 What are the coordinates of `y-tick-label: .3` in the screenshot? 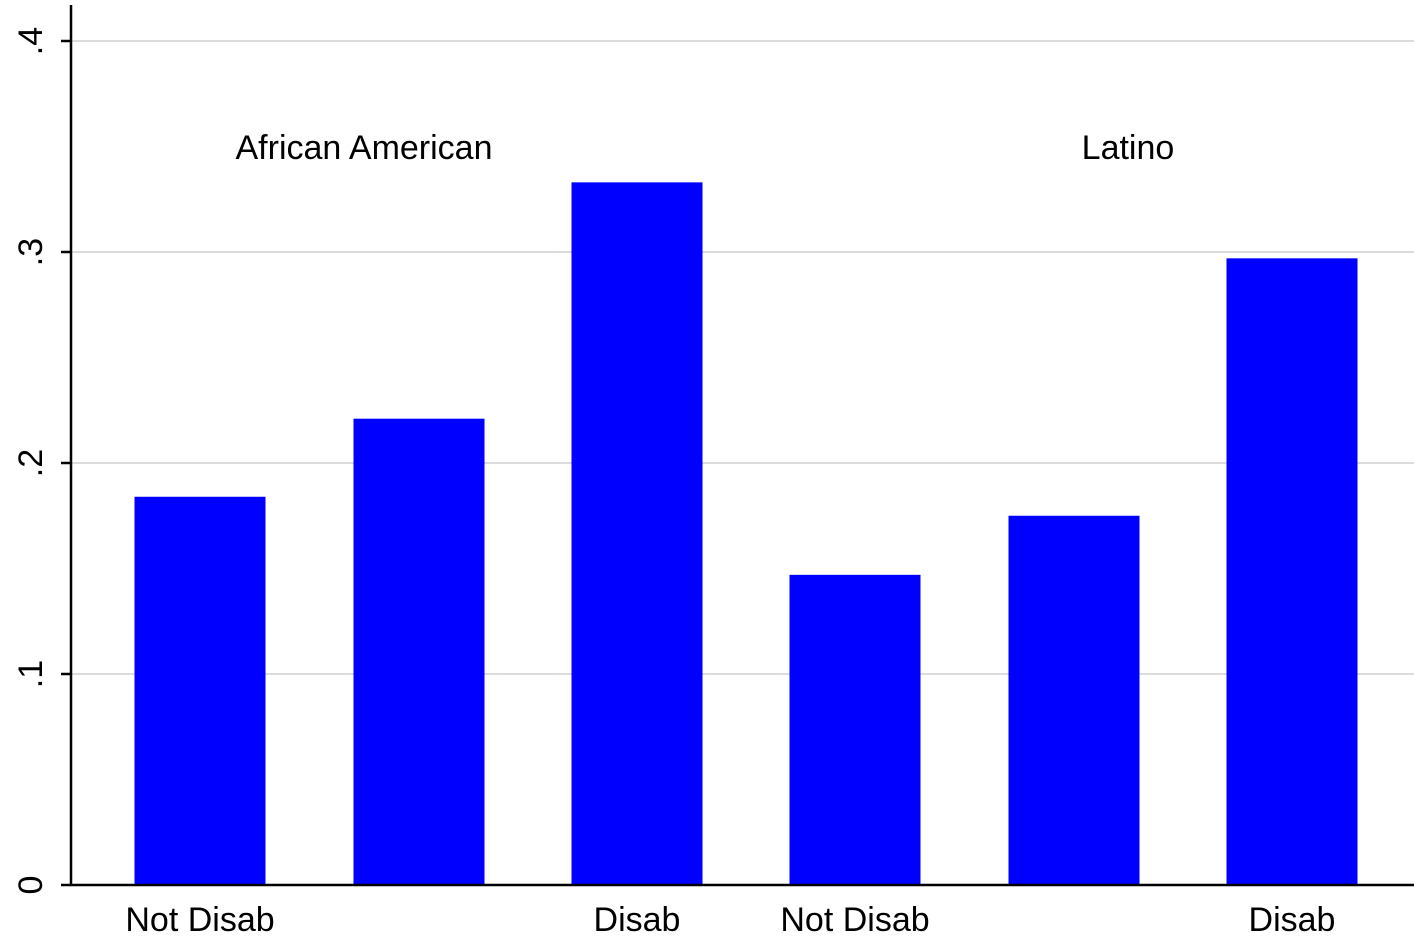 It's located at (31, 252).